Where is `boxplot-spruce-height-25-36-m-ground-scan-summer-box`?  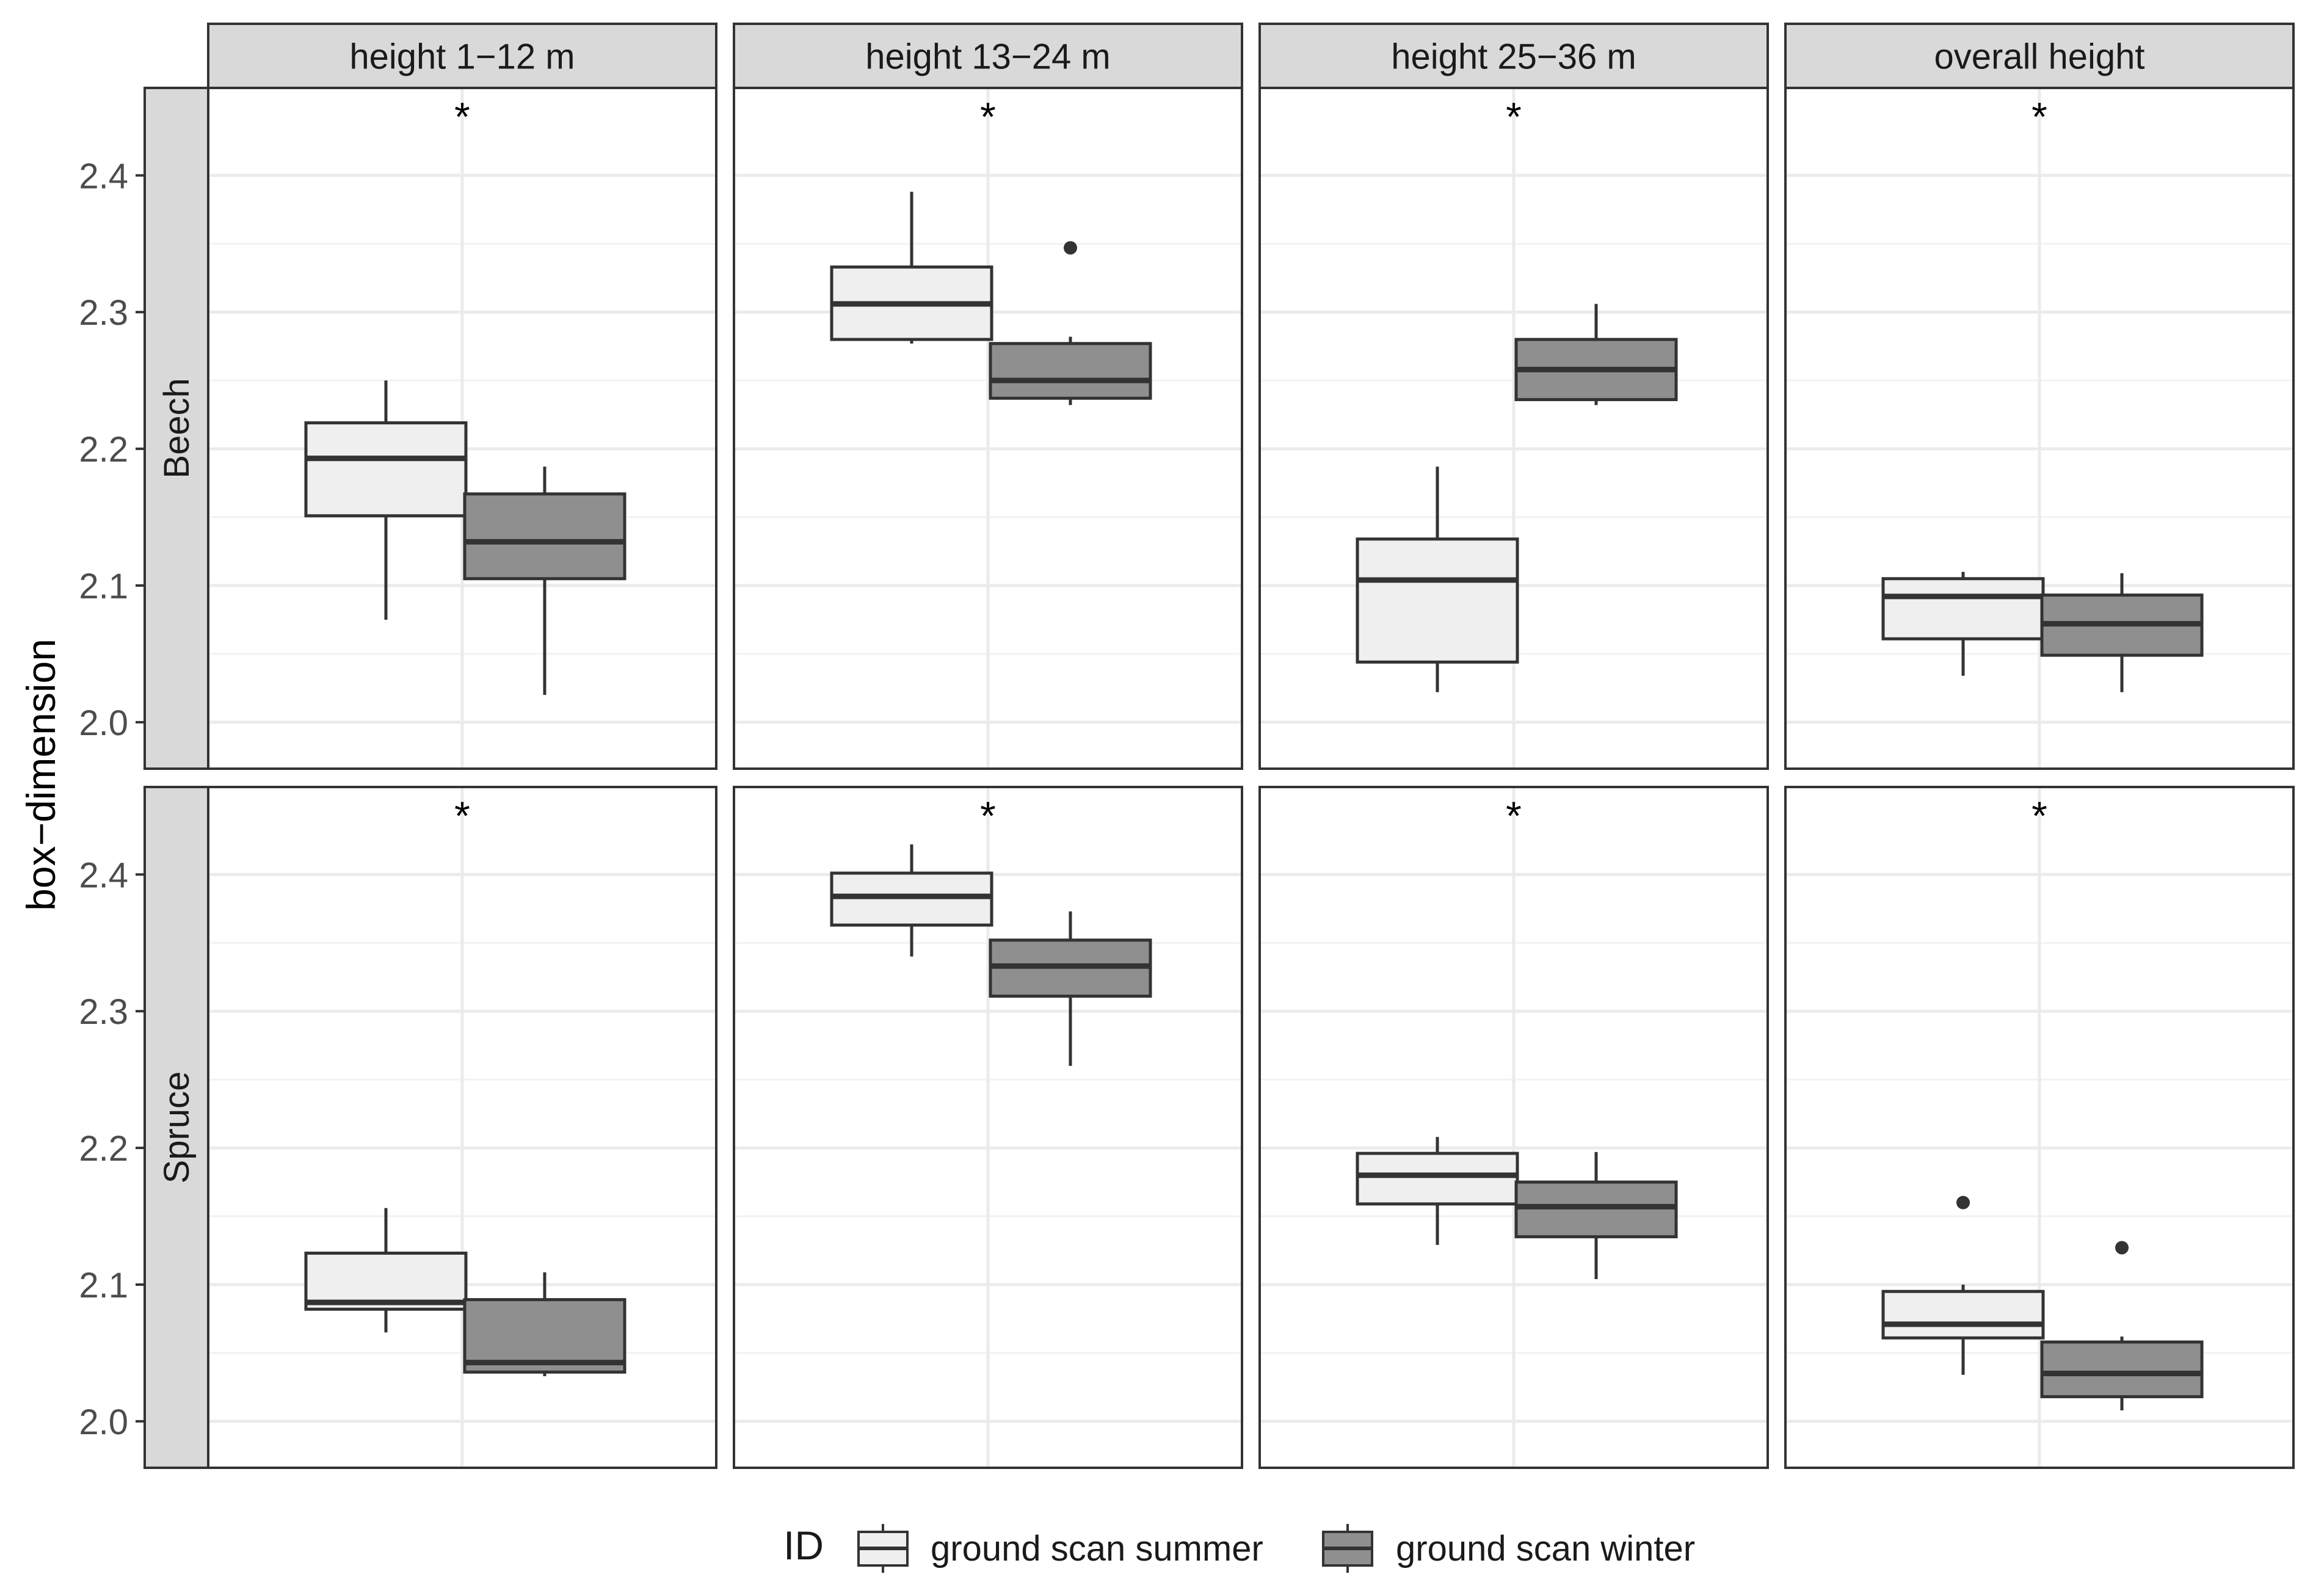 boxplot-spruce-height-25-36-m-ground-scan-summer-box is located at coordinates (1437, 1179).